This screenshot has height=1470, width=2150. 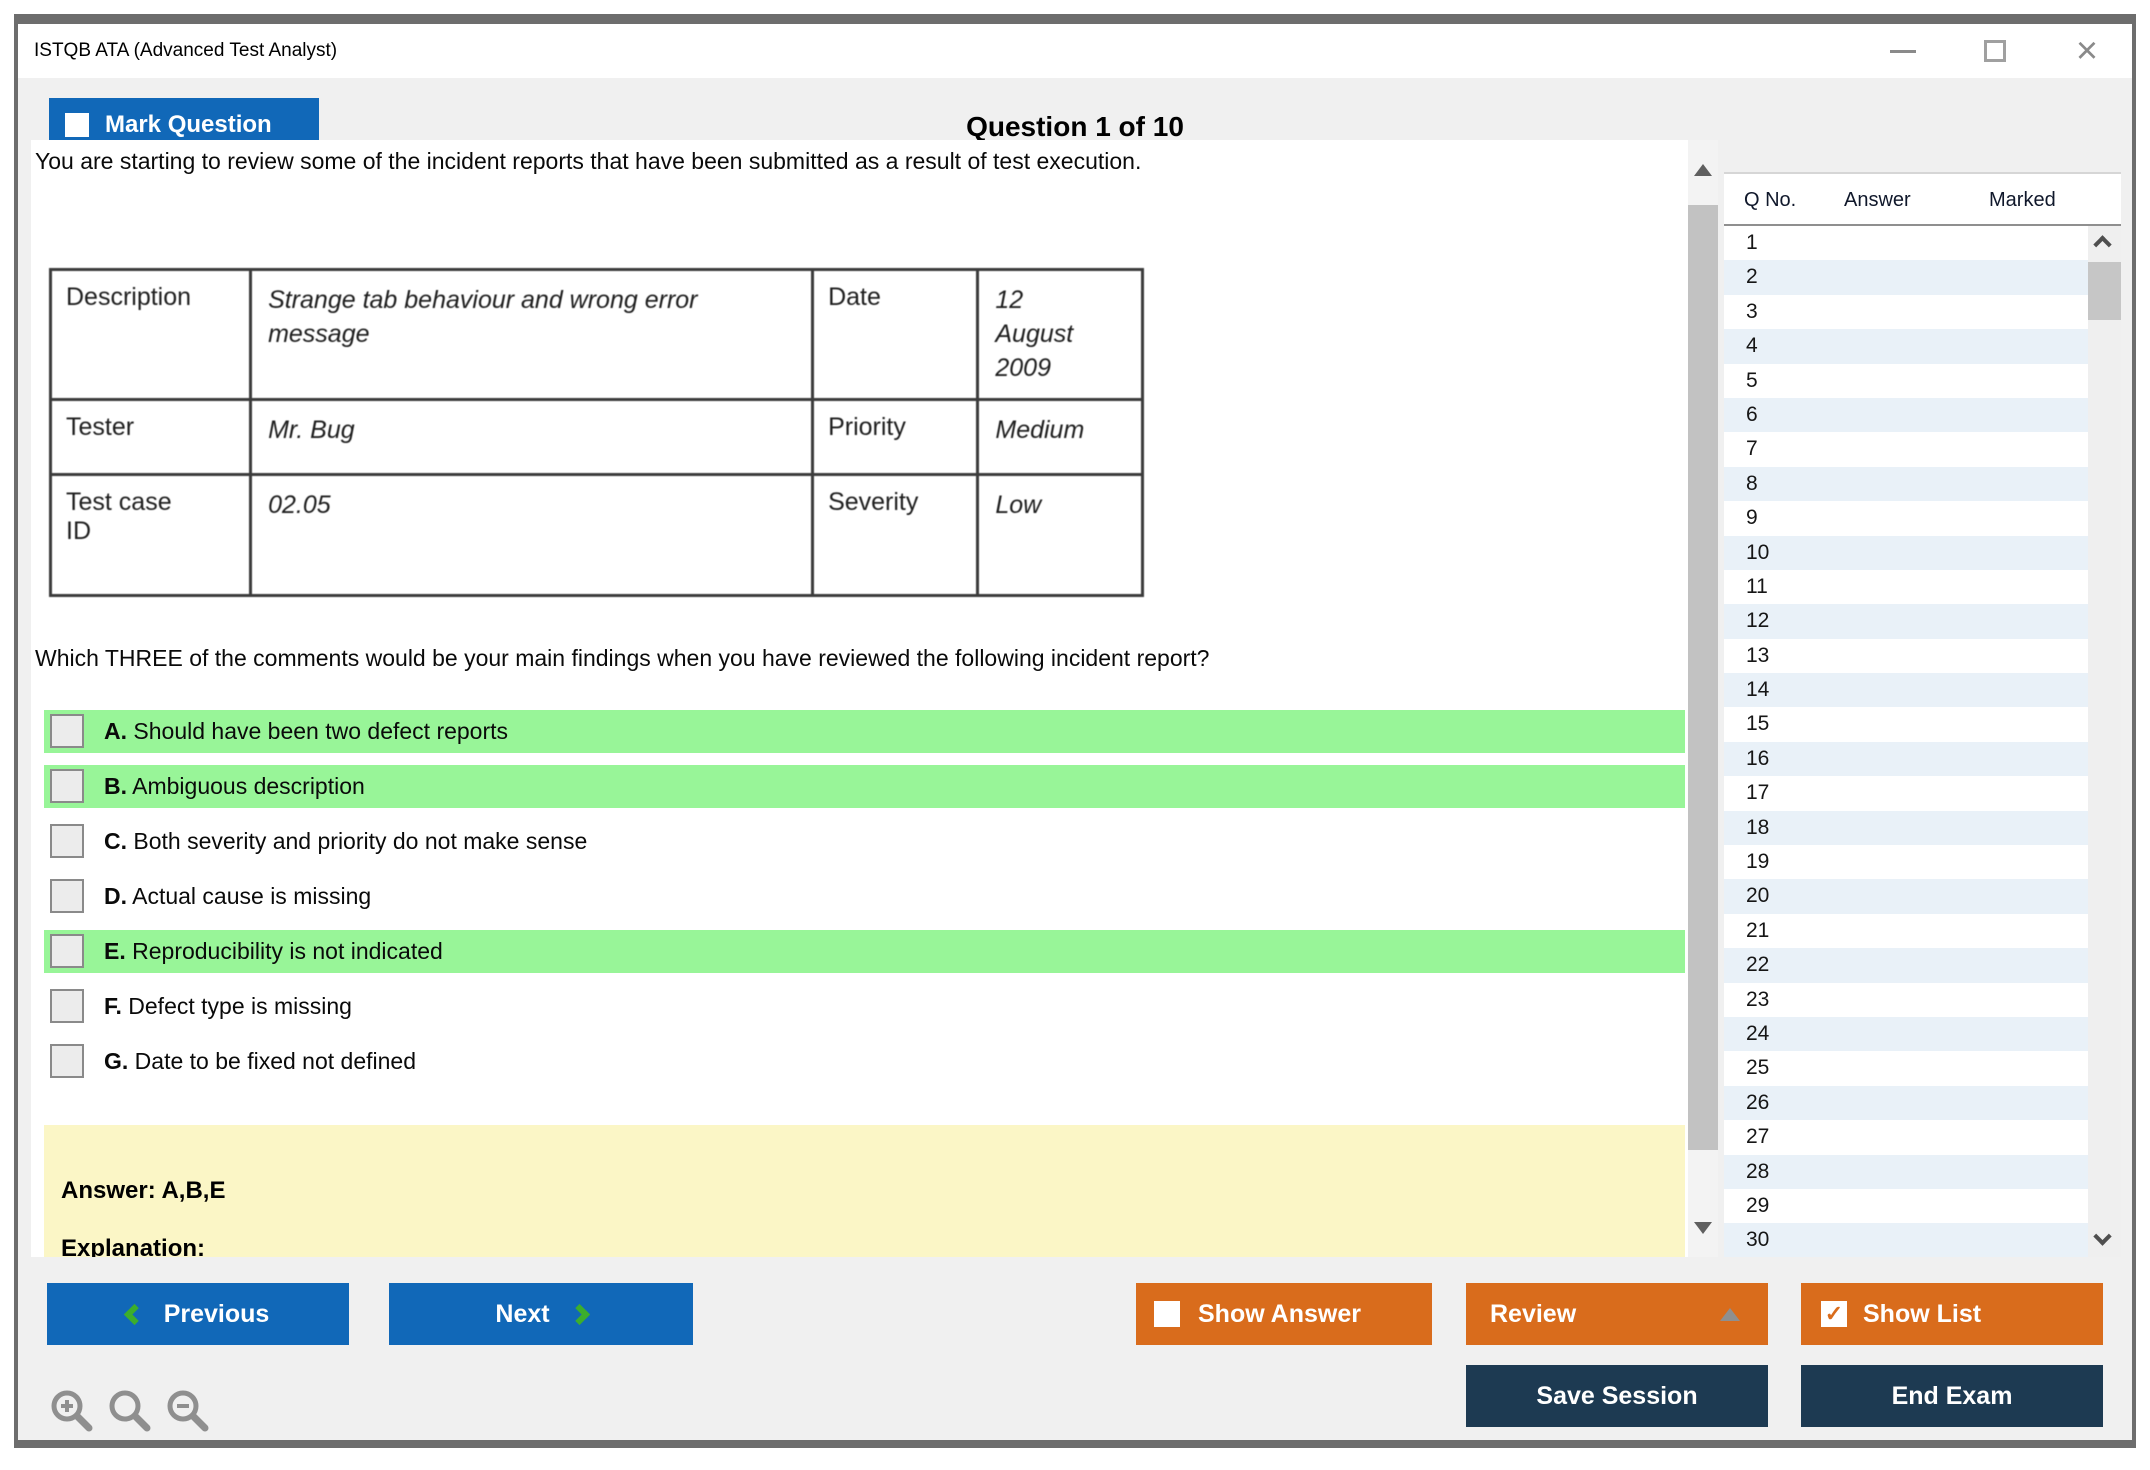 What do you see at coordinates (72, 1411) in the screenshot?
I see `zoom-in-icon` at bounding box center [72, 1411].